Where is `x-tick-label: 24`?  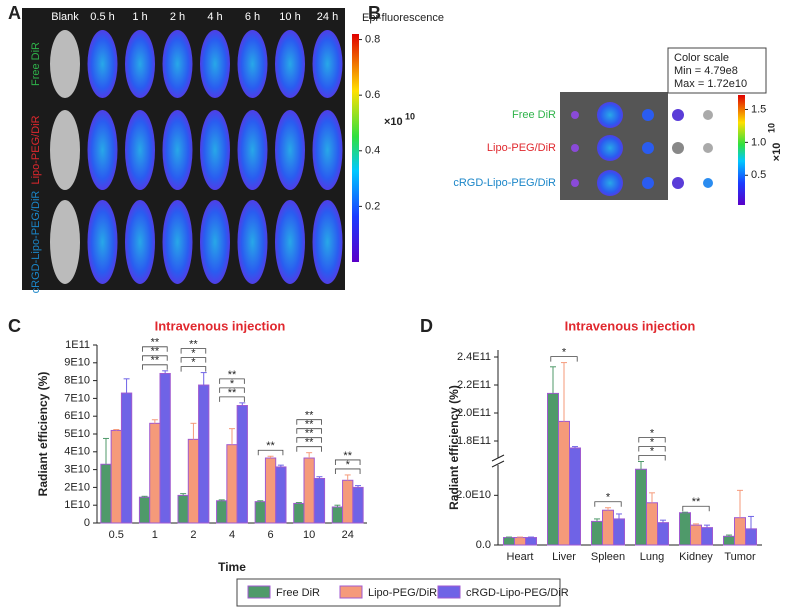
x-tick-label: 24 is located at coordinates (348, 535).